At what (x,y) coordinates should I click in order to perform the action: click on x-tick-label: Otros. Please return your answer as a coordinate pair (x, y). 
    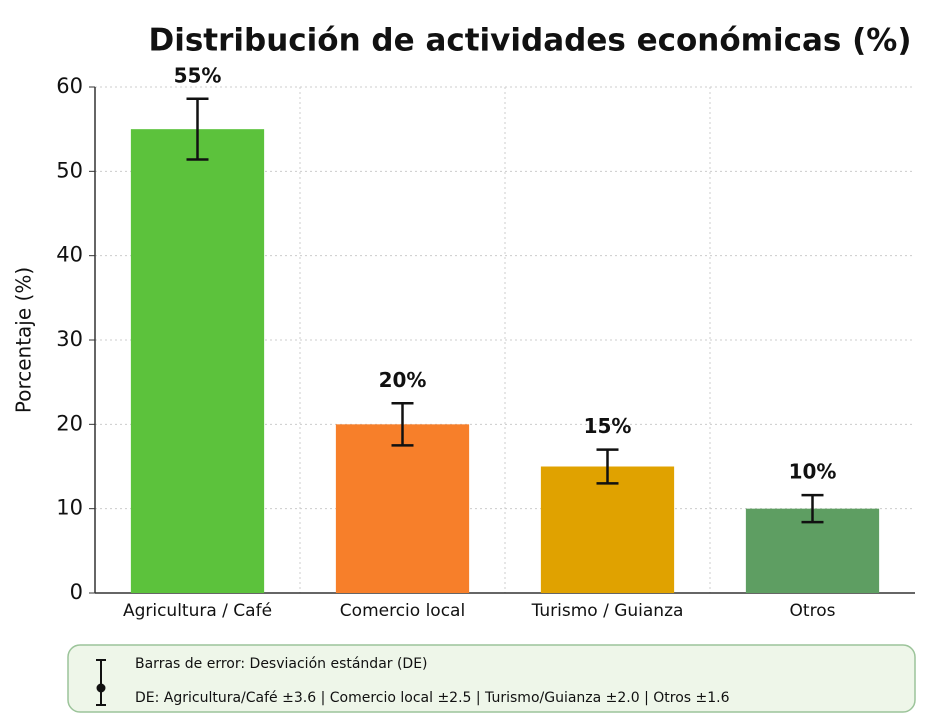
    Looking at the image, I should click on (813, 611).